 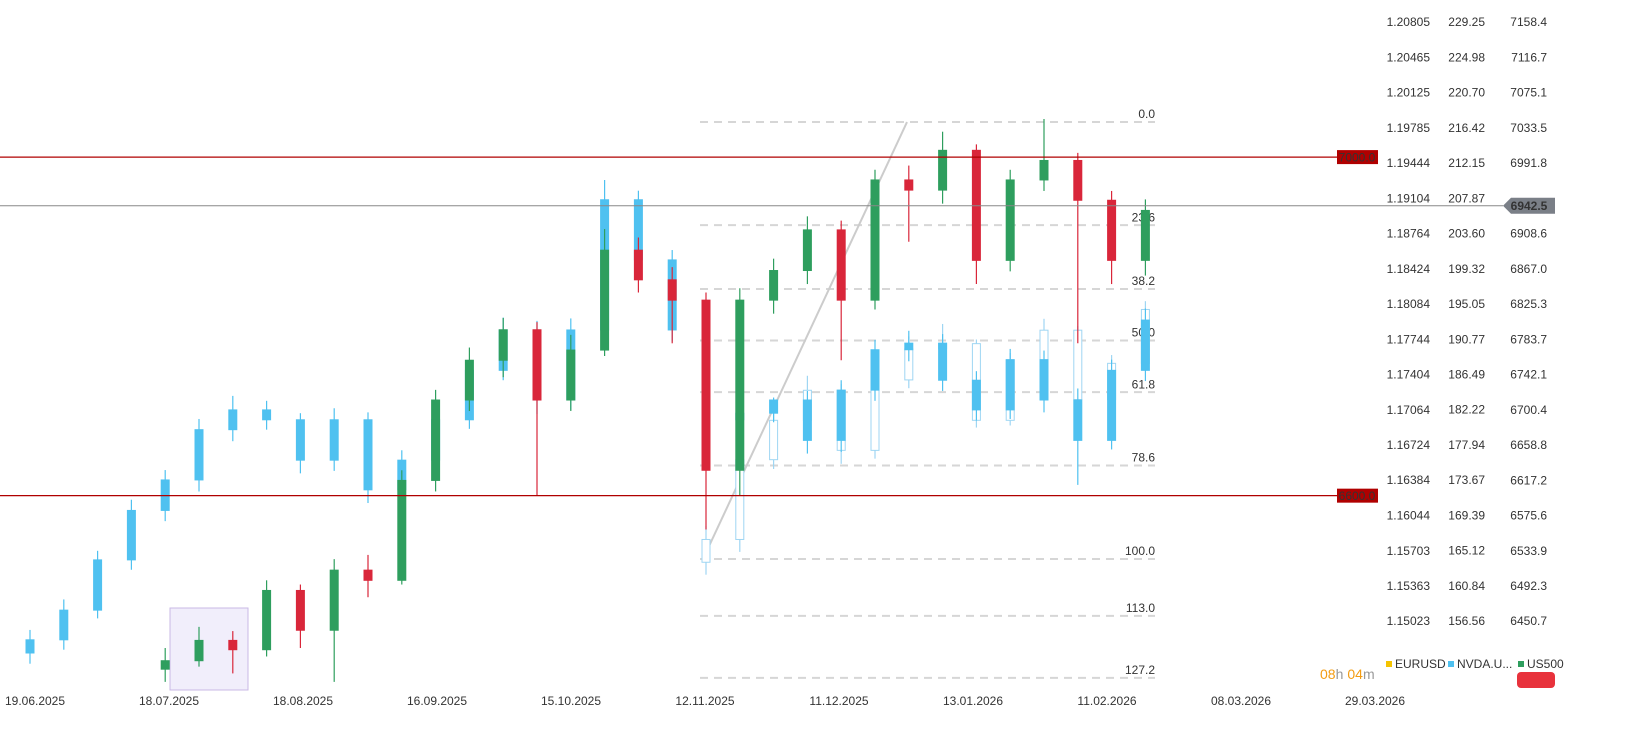 What do you see at coordinates (1144, 458) in the screenshot?
I see `fib-label: 78.6` at bounding box center [1144, 458].